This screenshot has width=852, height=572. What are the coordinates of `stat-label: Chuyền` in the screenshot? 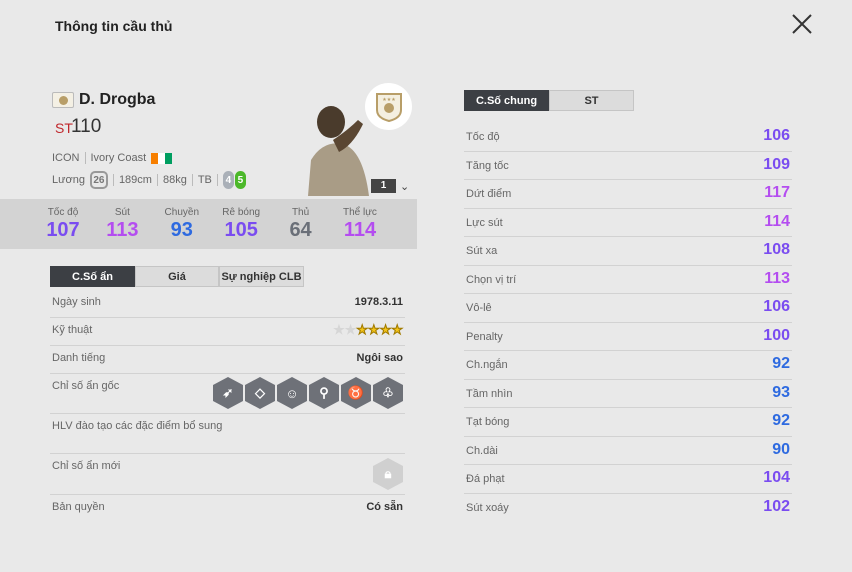 It's located at (182, 212).